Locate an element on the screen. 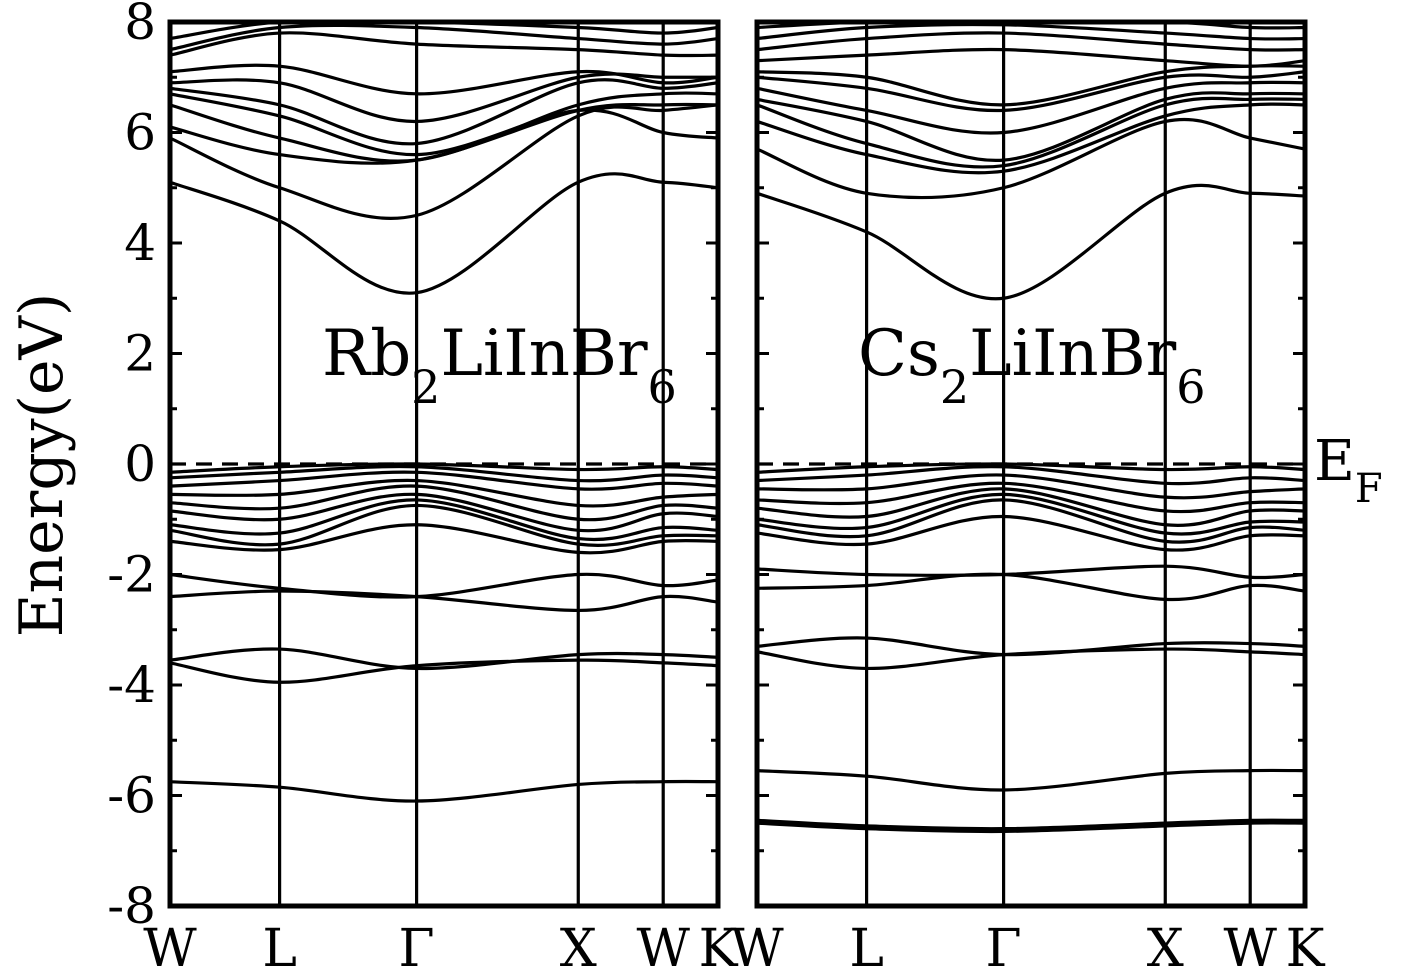 The image size is (1403, 978). ytick-label: 2 is located at coordinates (140, 354).